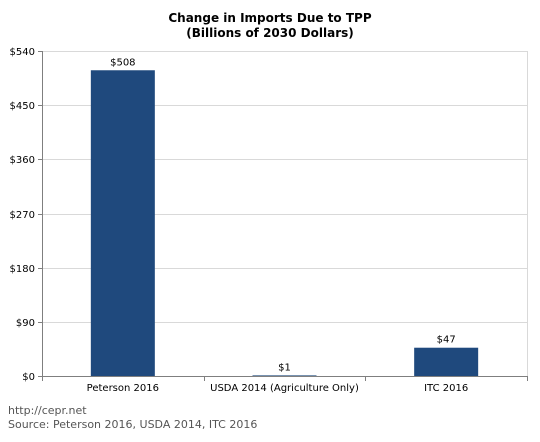  What do you see at coordinates (22, 160) in the screenshot?
I see `y-tick-label: $360` at bounding box center [22, 160].